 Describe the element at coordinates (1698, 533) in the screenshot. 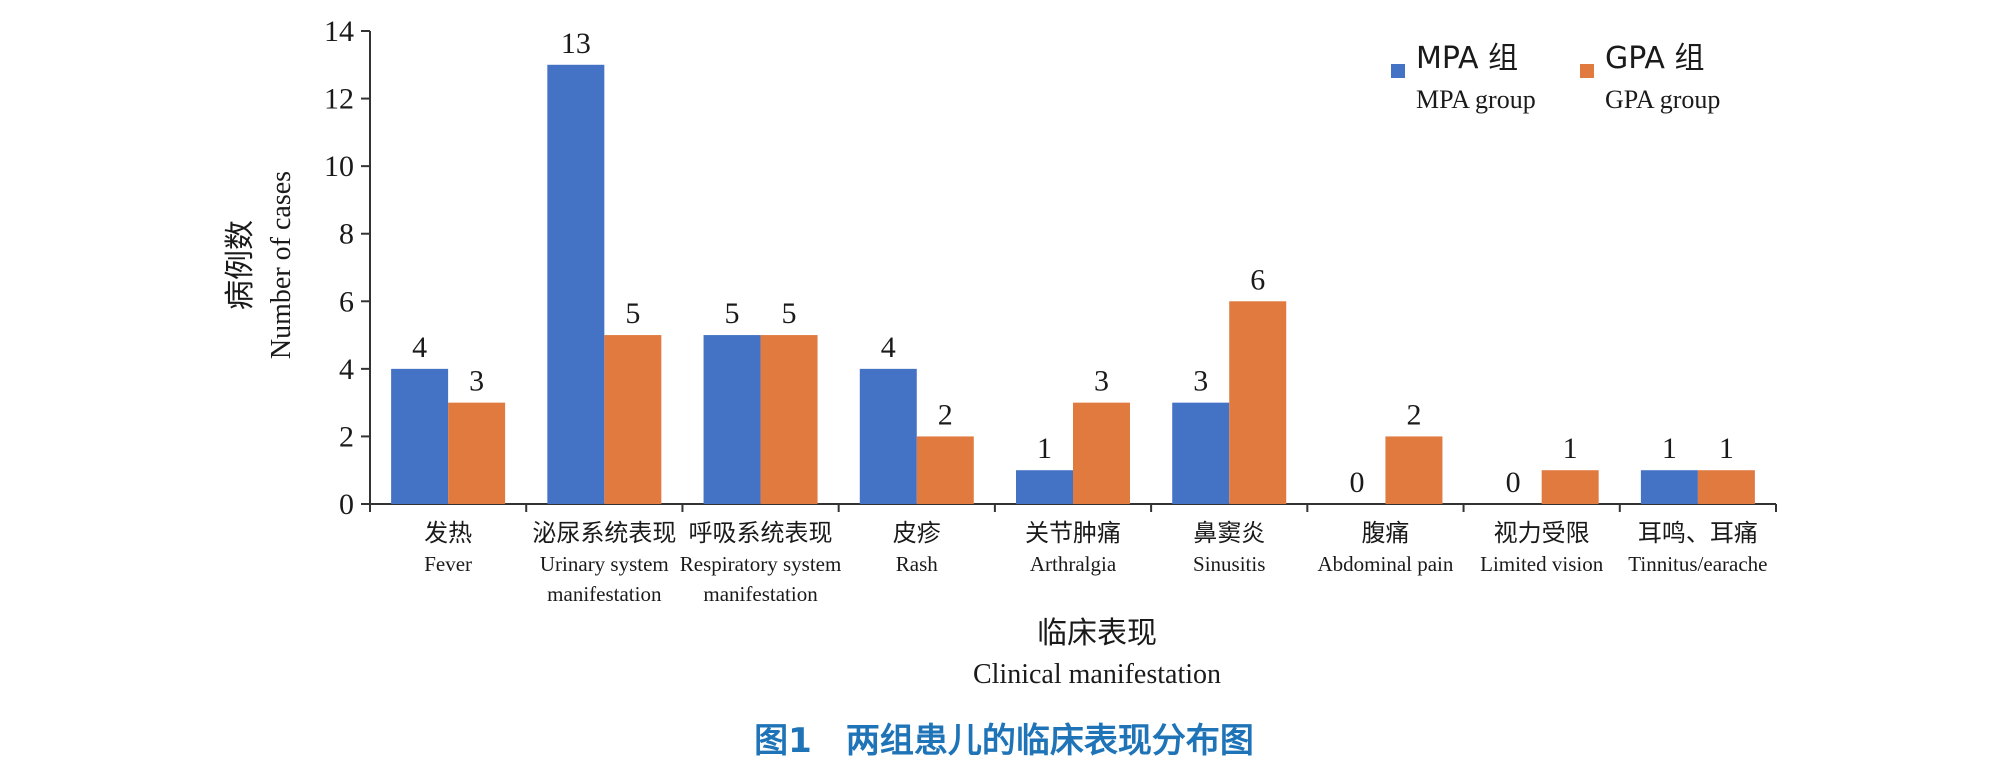

I see `category-label: 耳鸣、耳痛` at that location.